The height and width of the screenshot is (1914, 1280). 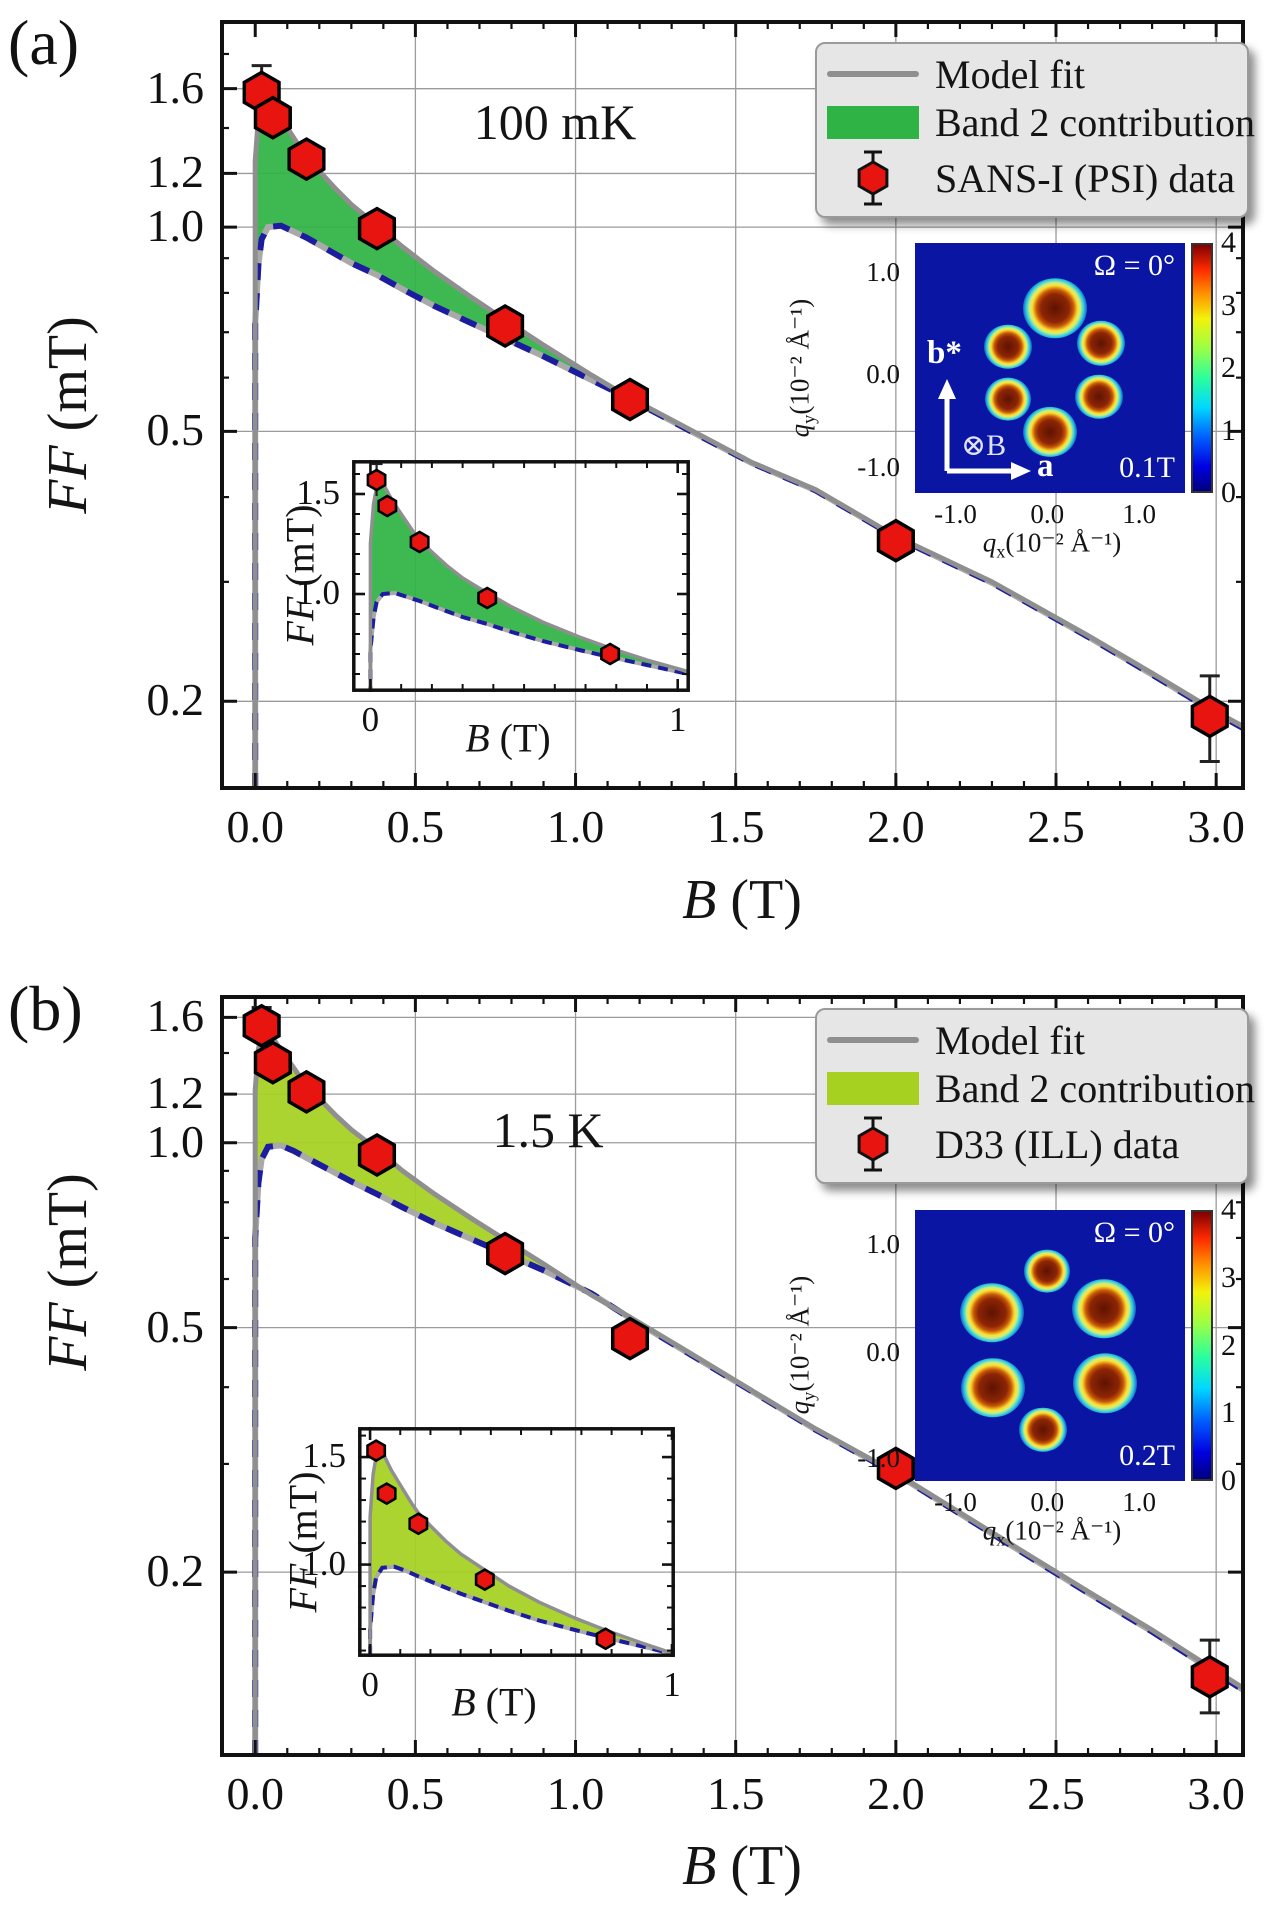 What do you see at coordinates (1147, 1455) in the screenshot?
I see `field-annotation-b: 0.2T` at bounding box center [1147, 1455].